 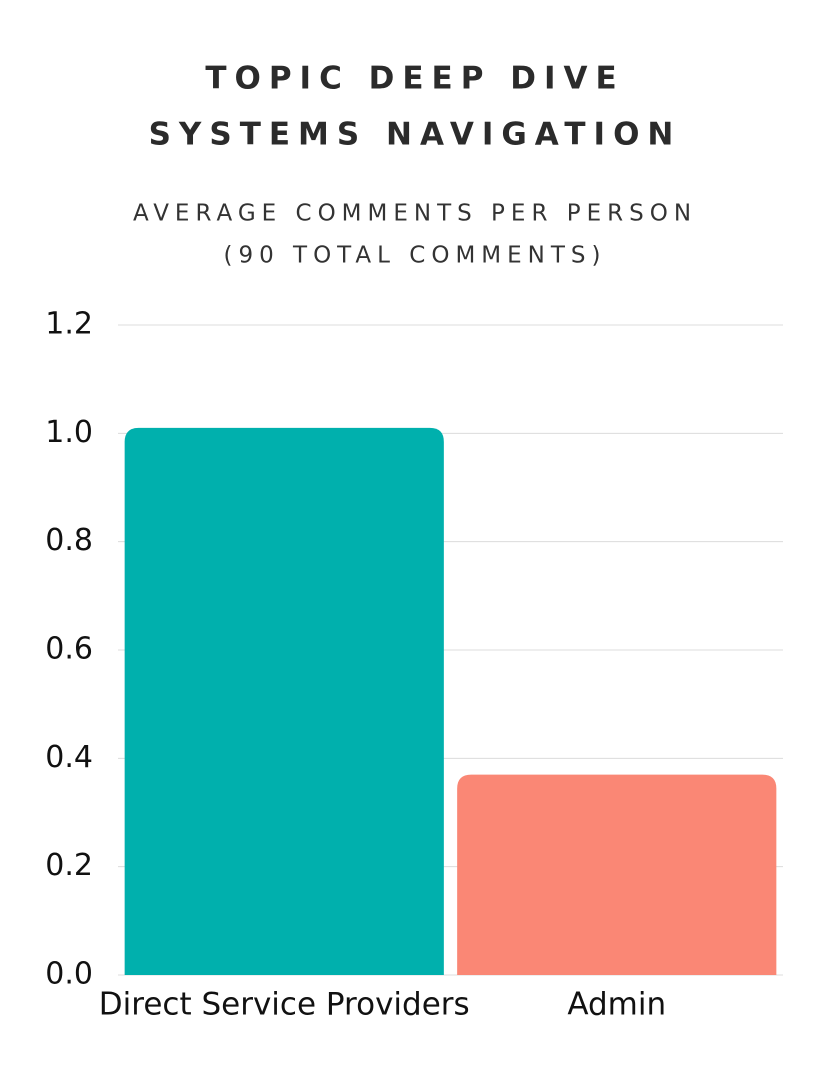 What do you see at coordinates (617, 874) in the screenshot?
I see `bar` at bounding box center [617, 874].